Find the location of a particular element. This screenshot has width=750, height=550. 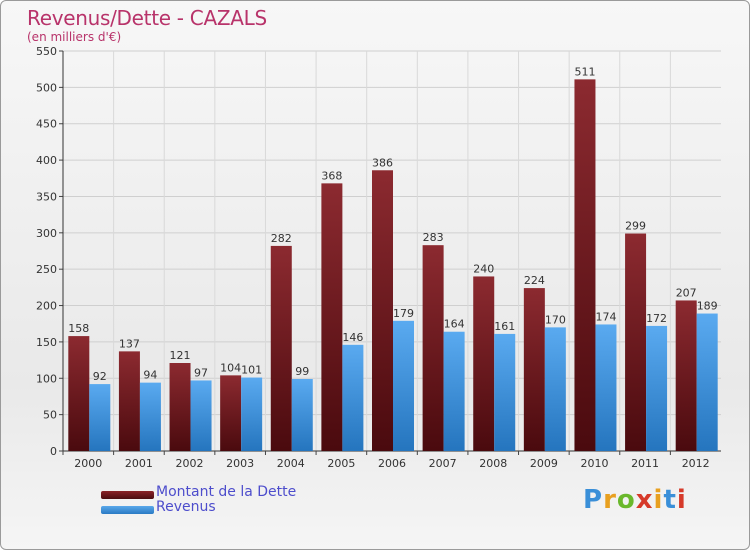

x-tick-label: 2008 is located at coordinates (493, 463).